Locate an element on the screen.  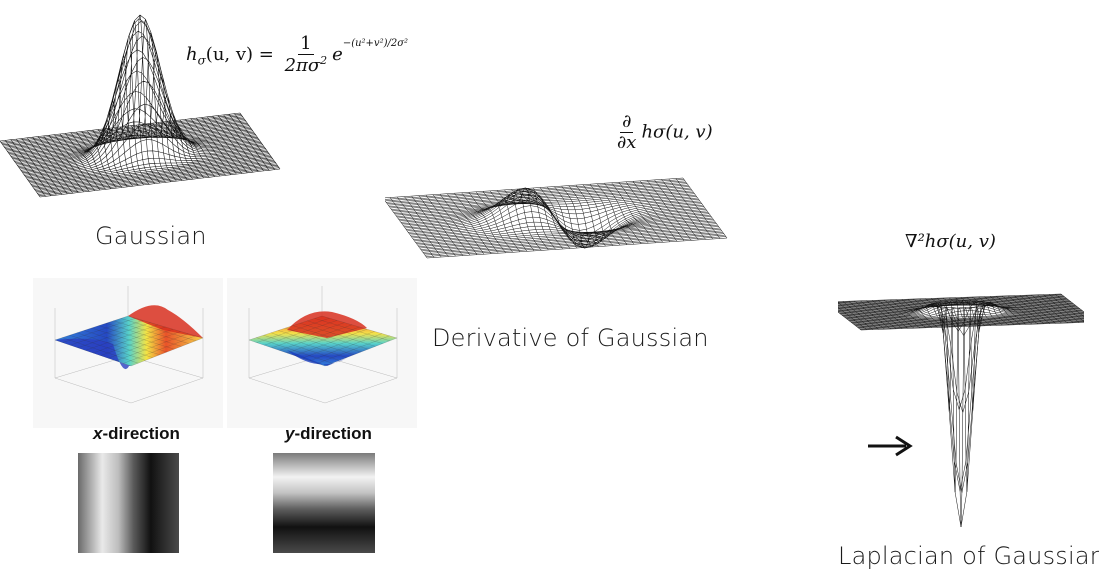
gaussian-surface is located at coordinates (140, 106).